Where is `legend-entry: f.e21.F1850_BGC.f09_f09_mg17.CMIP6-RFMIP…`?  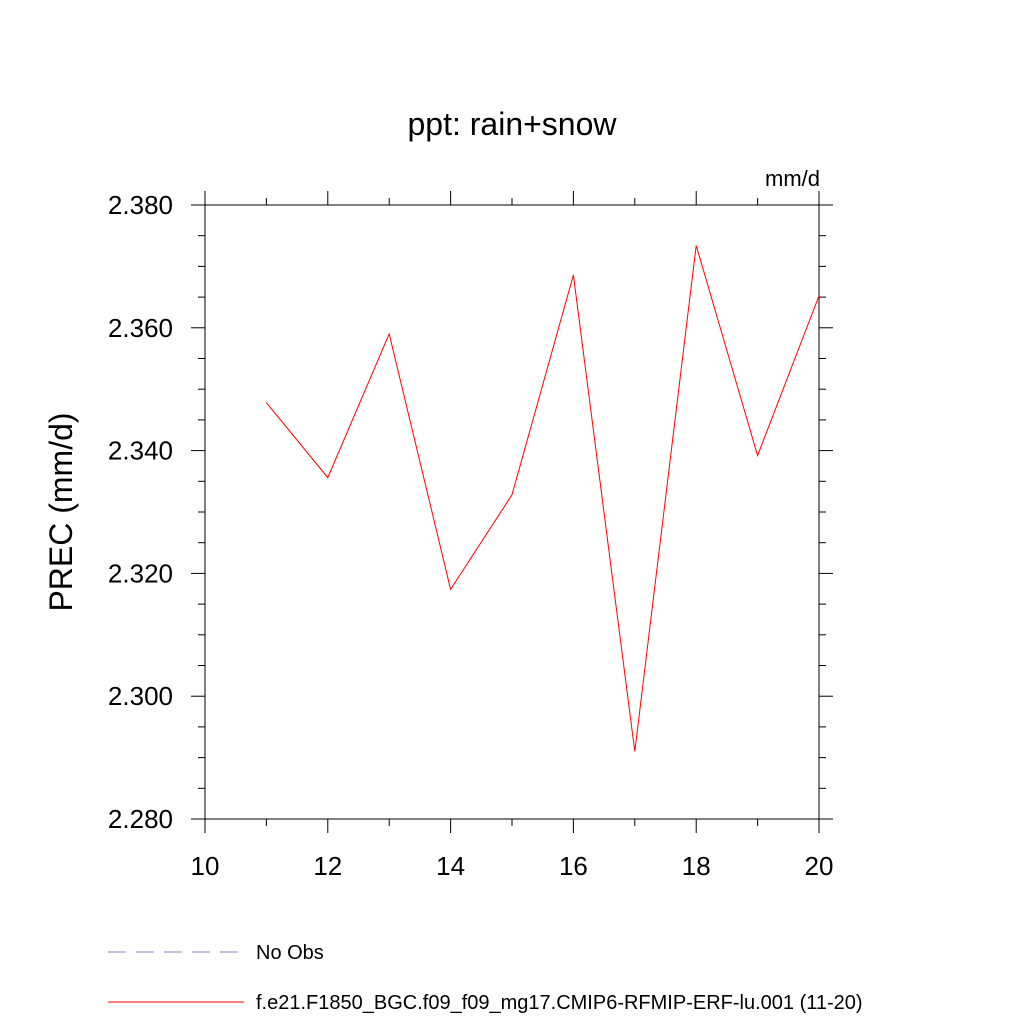 legend-entry: f.e21.F1850_BGC.f09_f09_mg17.CMIP6-RFMIP… is located at coordinates (559, 1003).